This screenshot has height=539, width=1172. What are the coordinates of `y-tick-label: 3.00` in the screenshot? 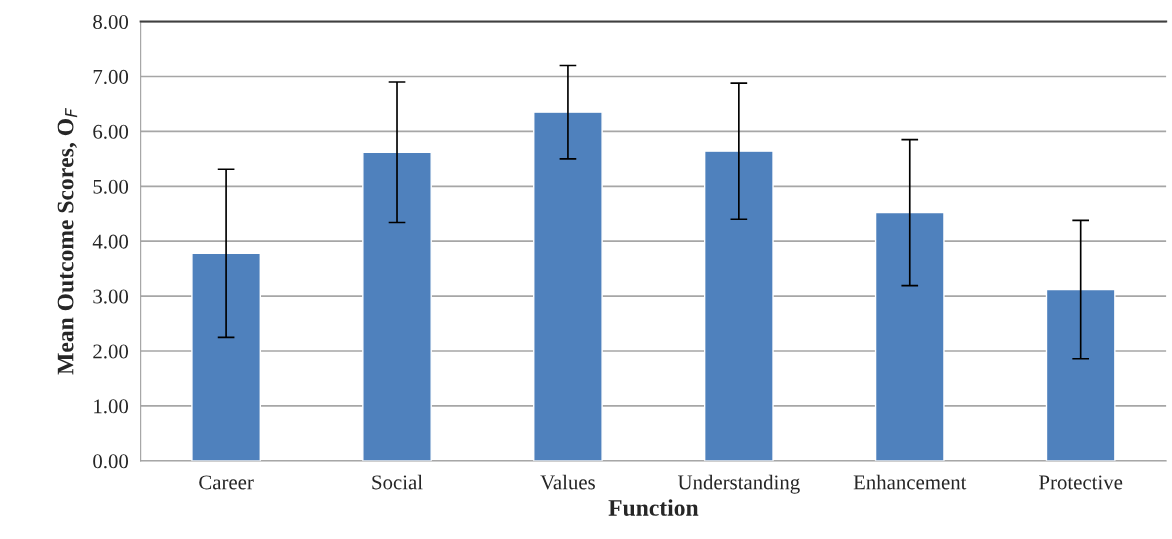 It's located at (111, 296).